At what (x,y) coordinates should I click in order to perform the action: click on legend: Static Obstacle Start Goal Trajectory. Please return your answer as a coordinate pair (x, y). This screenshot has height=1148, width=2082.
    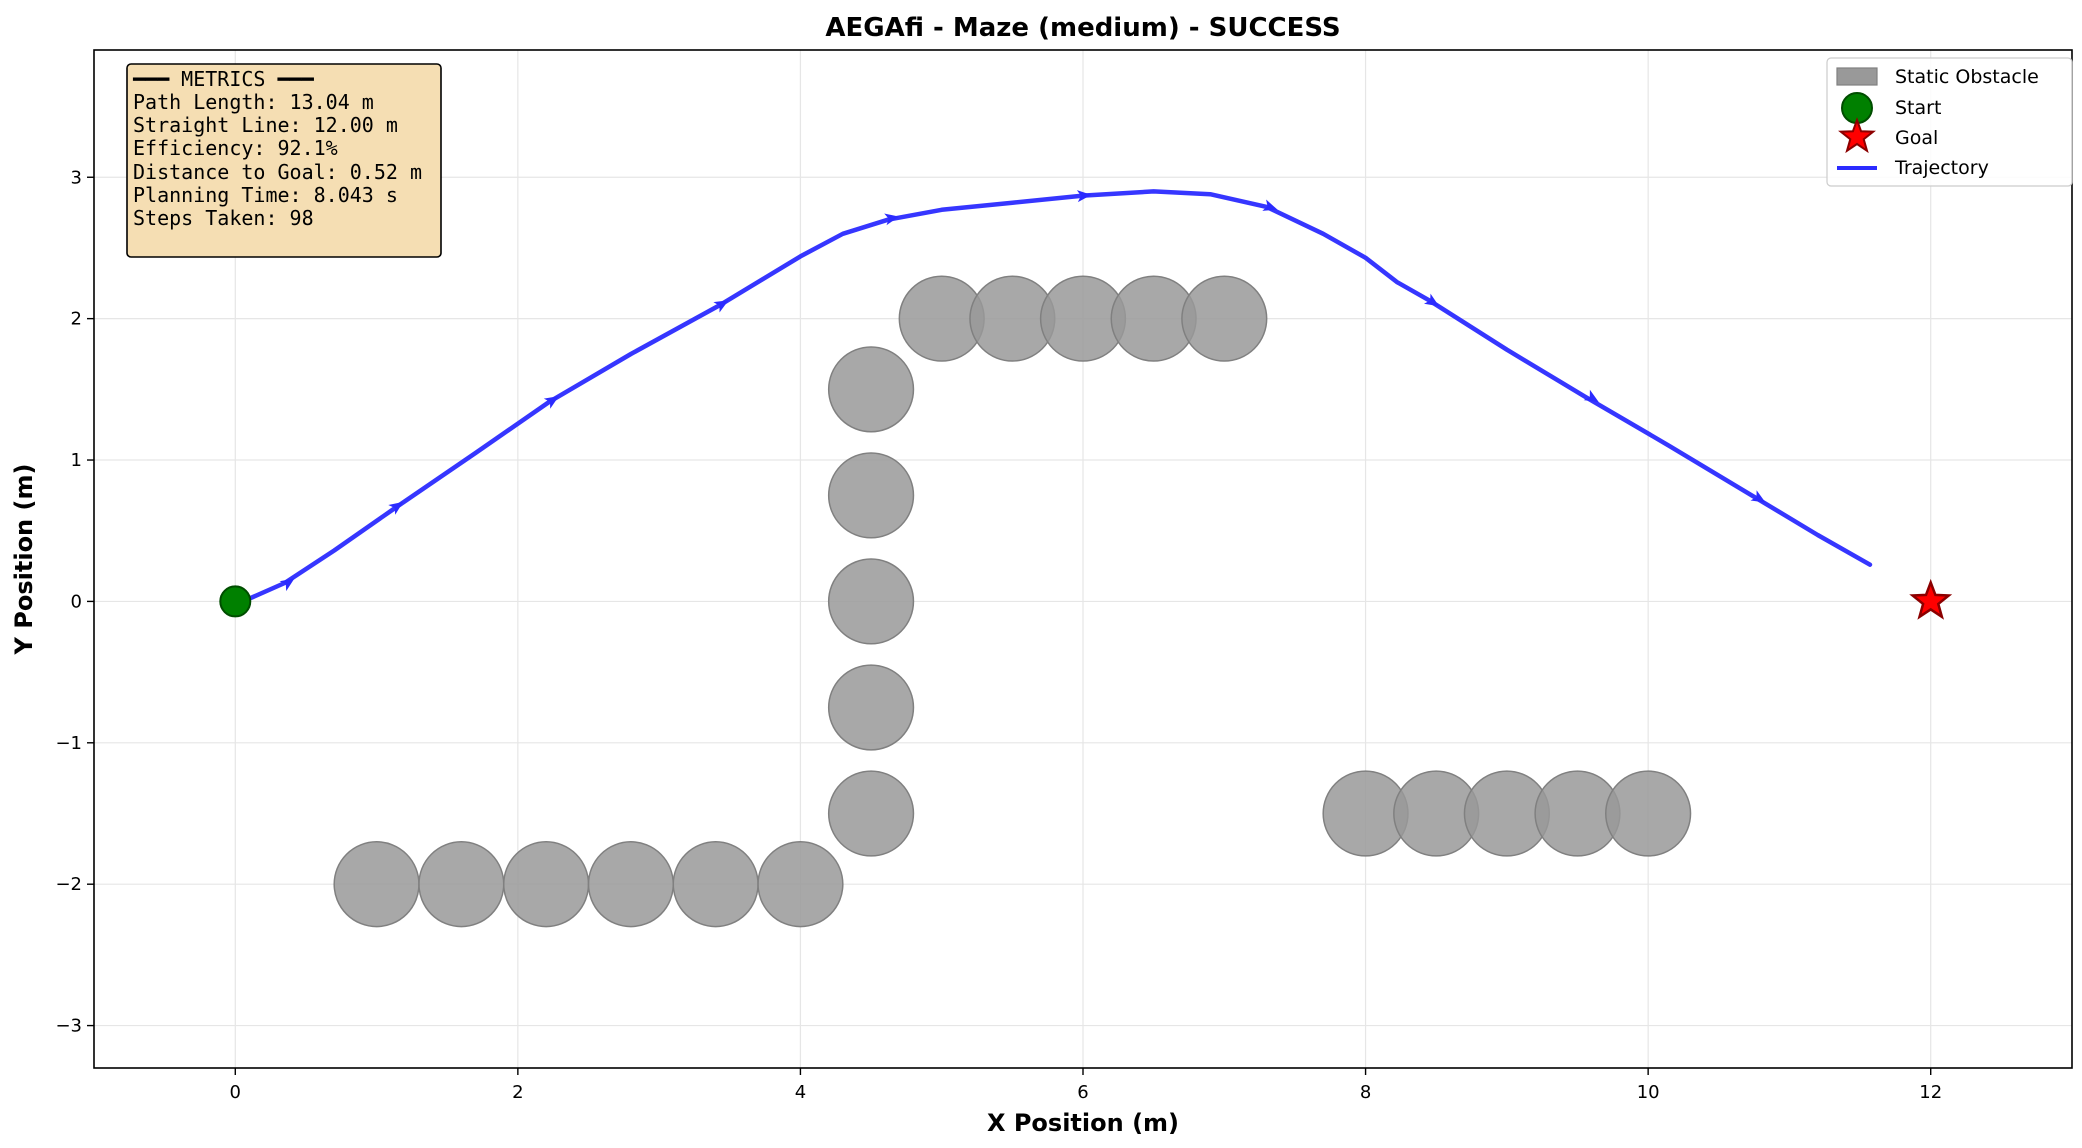
    Looking at the image, I should click on (1949, 122).